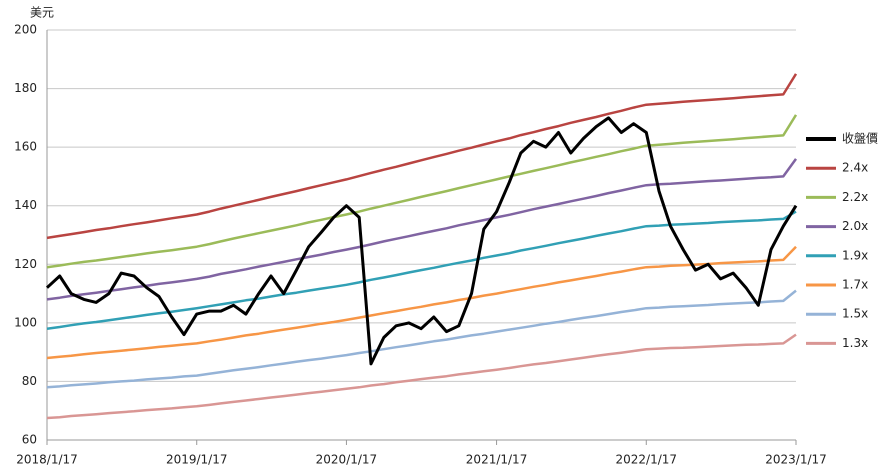  I want to click on y-tick-label: 140, so click(25, 205).